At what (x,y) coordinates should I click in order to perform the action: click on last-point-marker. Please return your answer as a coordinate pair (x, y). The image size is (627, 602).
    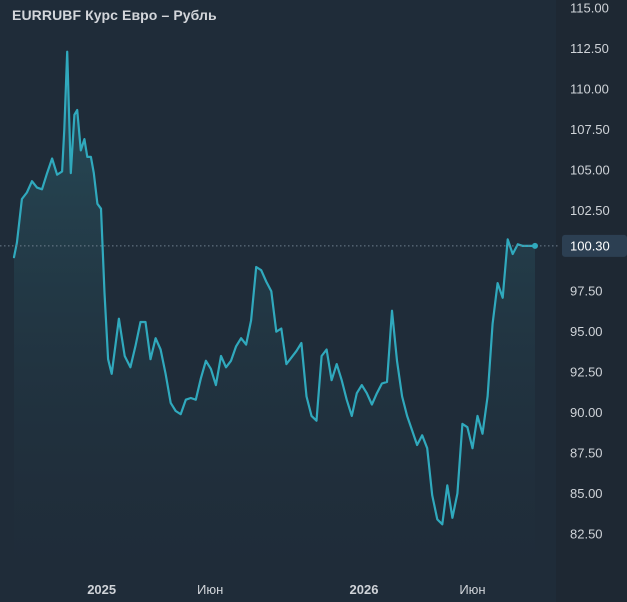
    Looking at the image, I should click on (535, 245).